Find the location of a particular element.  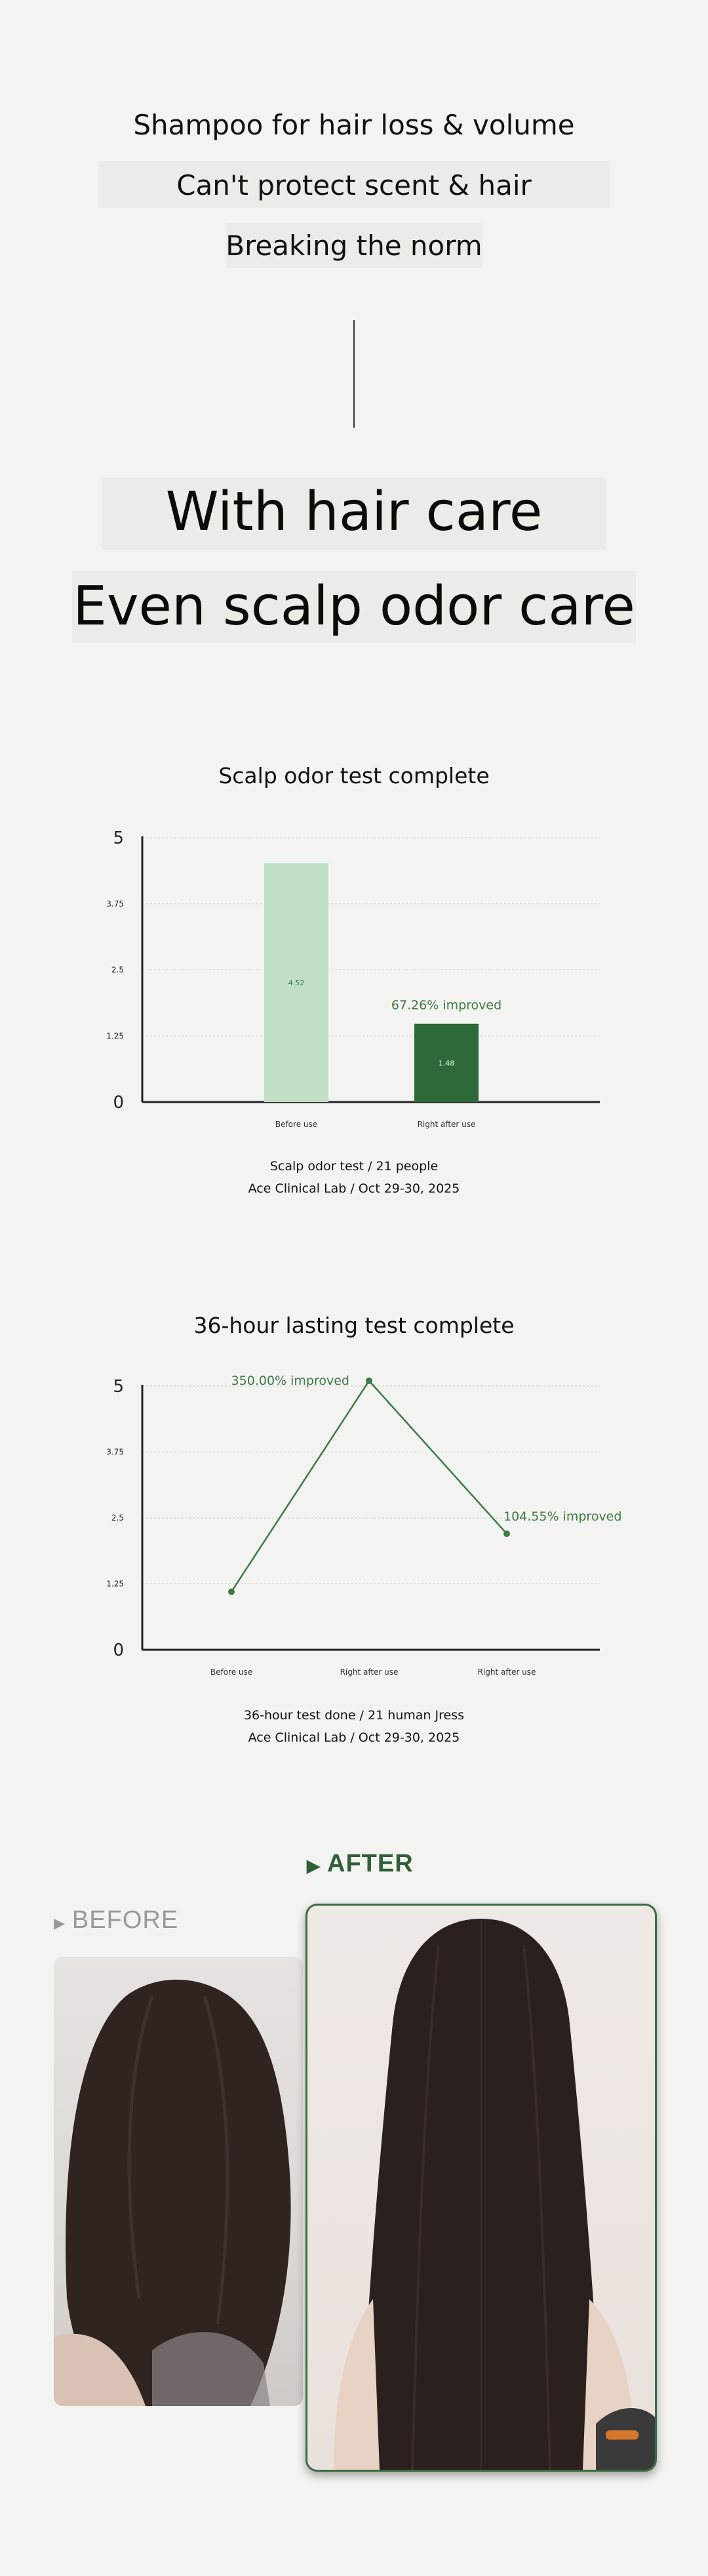

improvement-annotation: 104.55% improved is located at coordinates (562, 1516).